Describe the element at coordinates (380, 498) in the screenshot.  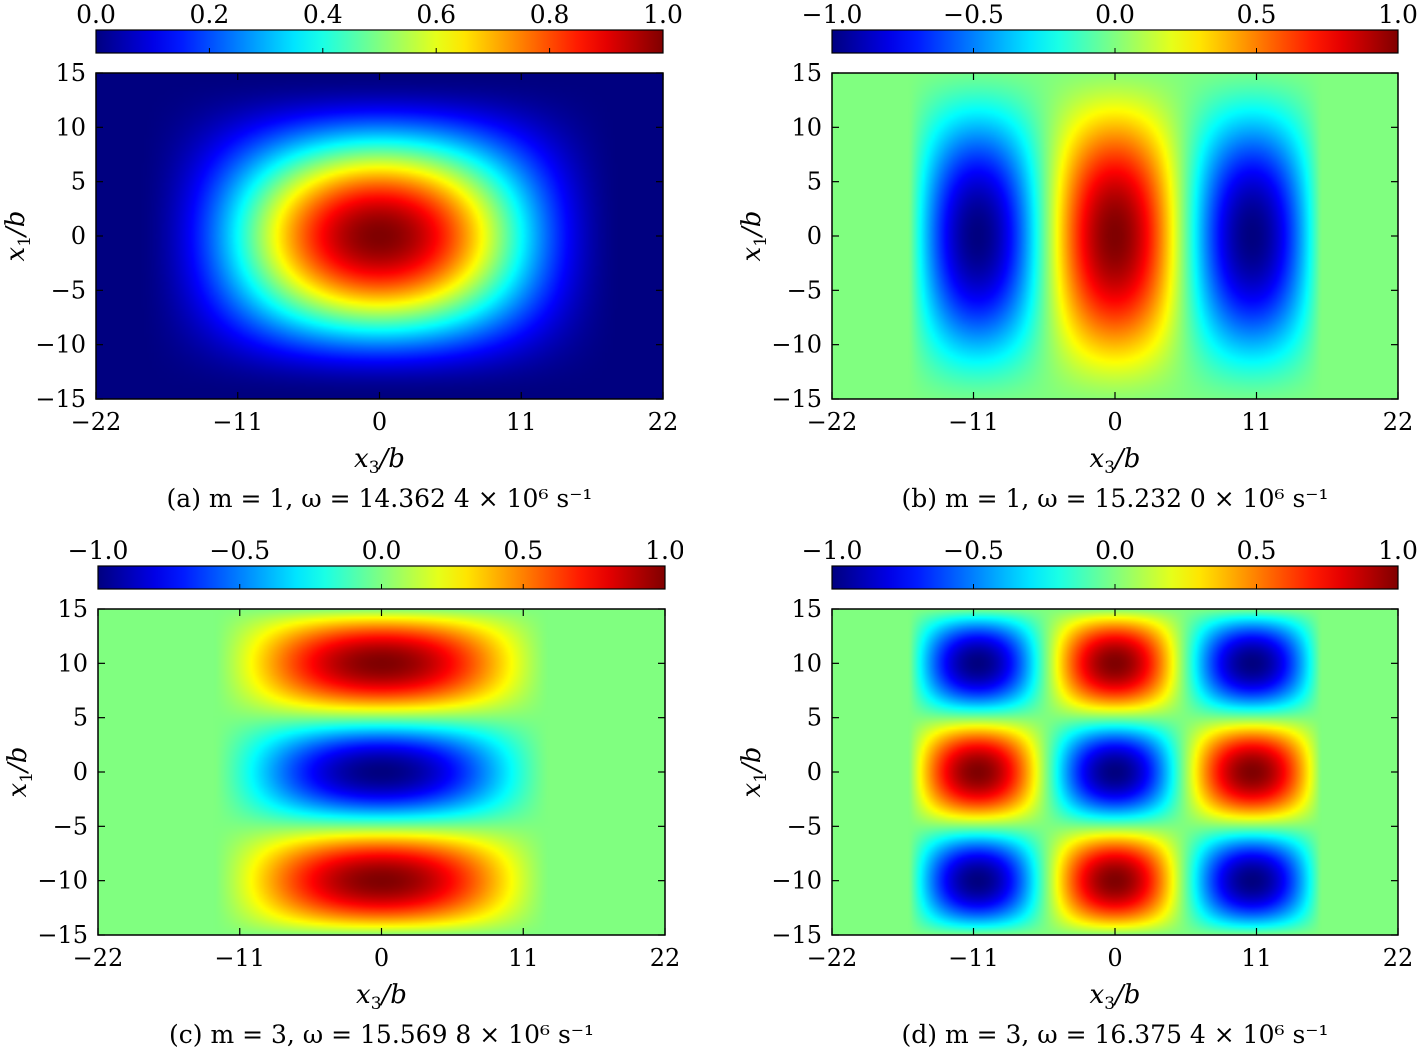
I see `panel-caption: (a) m = 1, ω = 14.362 4 × 10⁶ s⁻¹` at that location.